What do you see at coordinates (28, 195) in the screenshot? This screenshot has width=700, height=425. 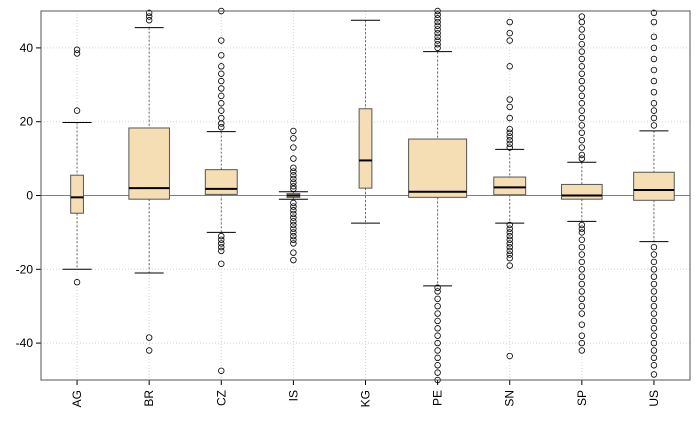 I see `y-axis: -40 -20 0 20 40` at bounding box center [28, 195].